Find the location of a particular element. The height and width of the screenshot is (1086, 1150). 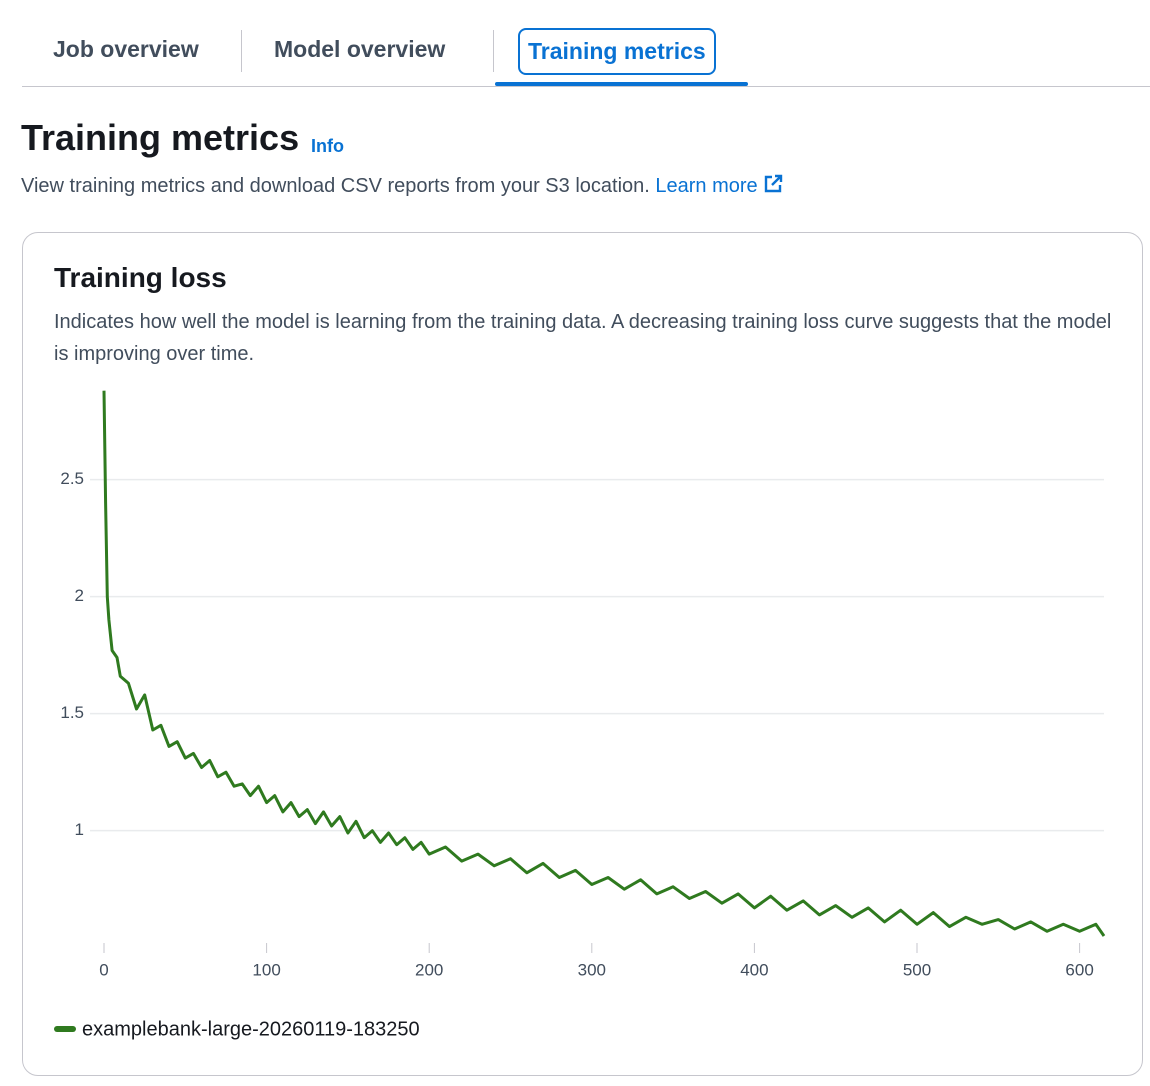

external-icon is located at coordinates (774, 183).